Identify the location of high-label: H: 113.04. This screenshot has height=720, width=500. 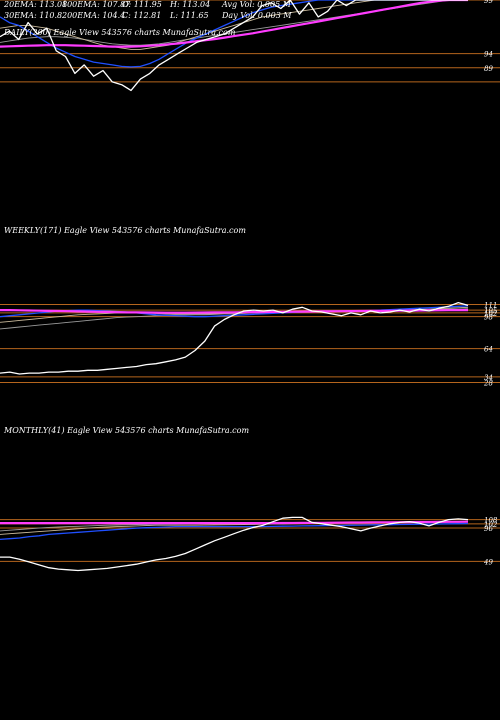
(190, 4).